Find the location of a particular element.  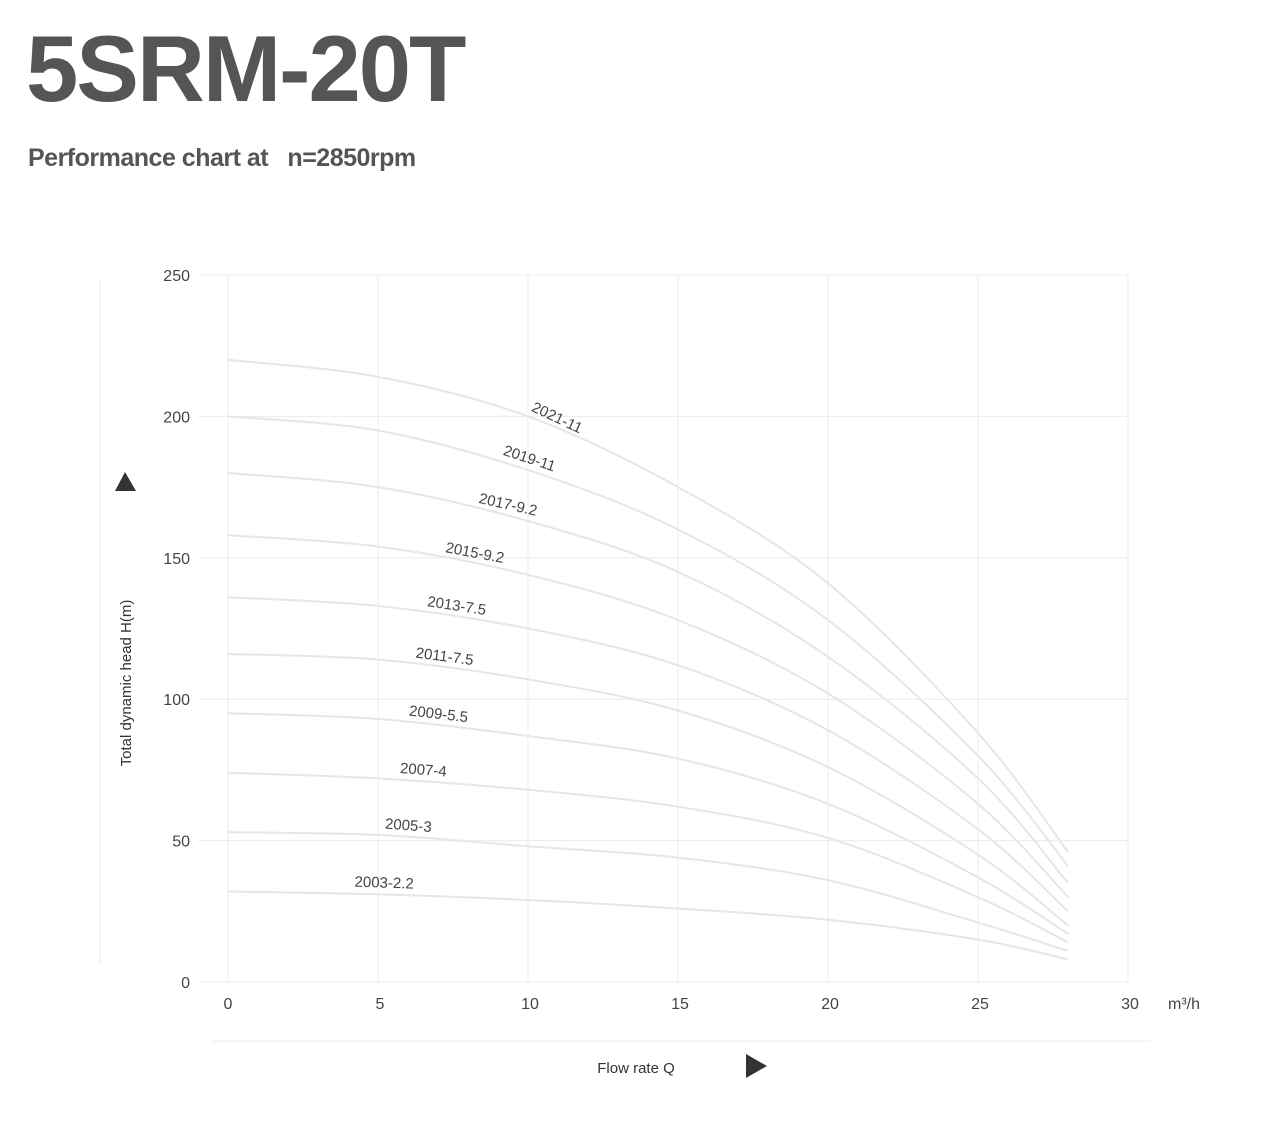

x-axis-title: Flow rate Q is located at coordinates (636, 1068).